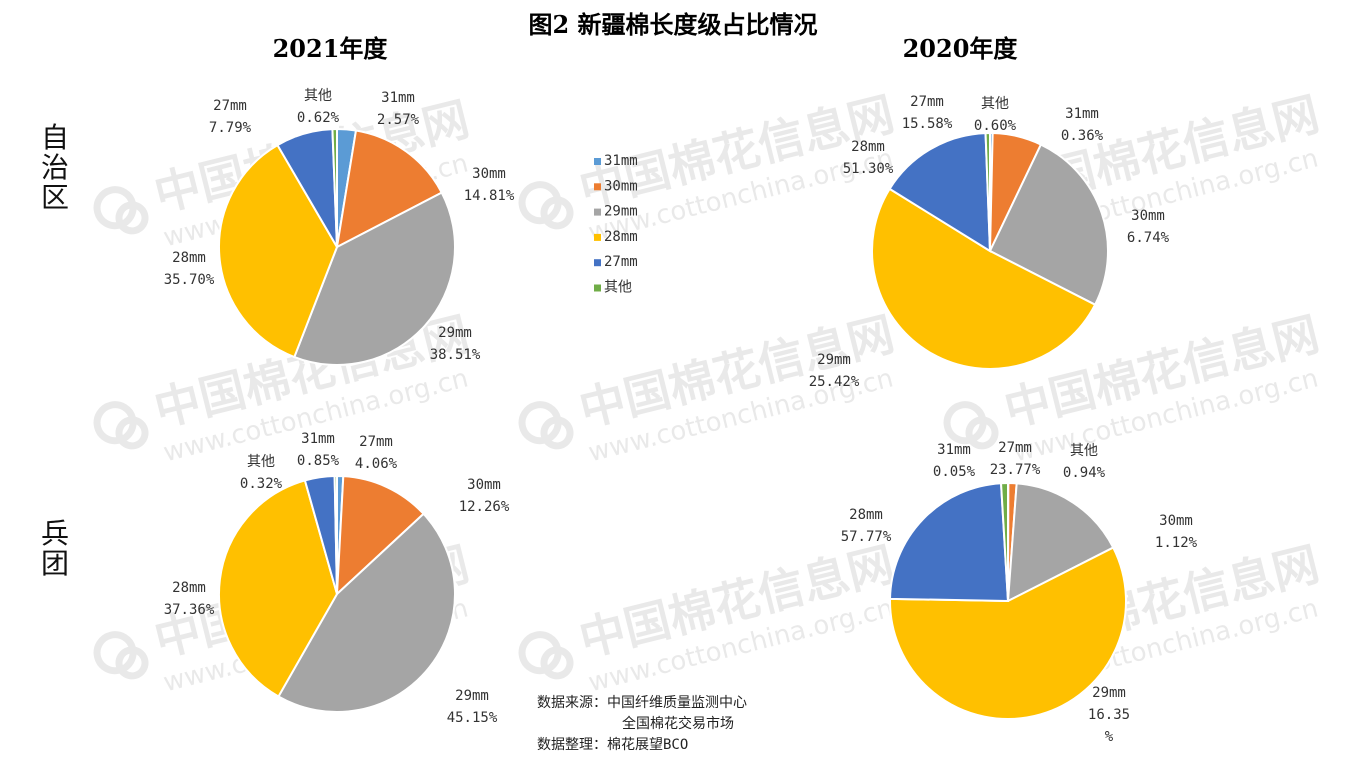  I want to click on source-line-3: 数据整理：棉花展望BCO, so click(612, 744).